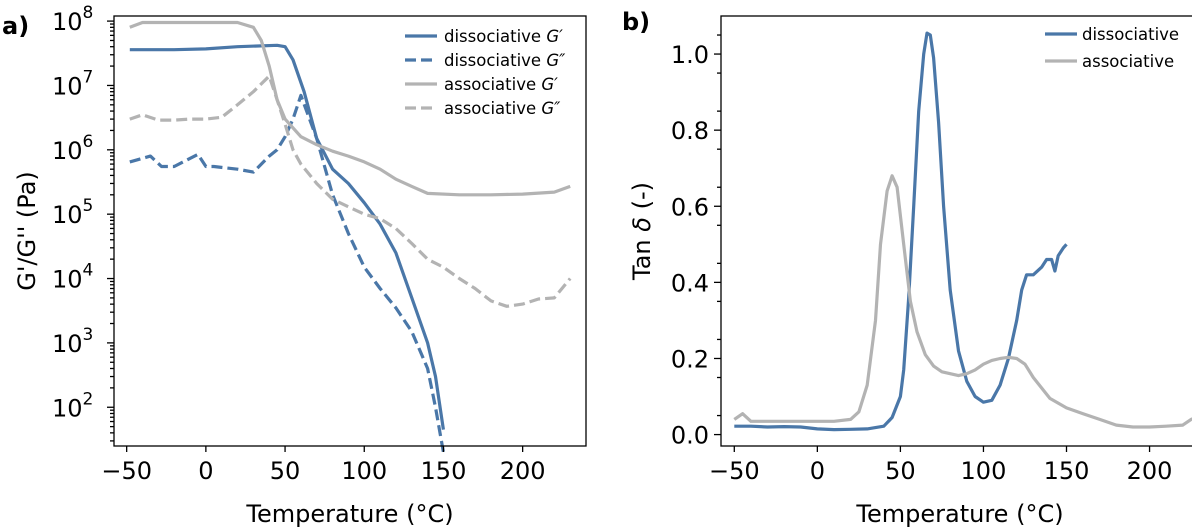 This screenshot has height=527, width=1192. Describe the element at coordinates (900, 471) in the screenshot. I see `panel-b-xtick-label: 50` at that location.